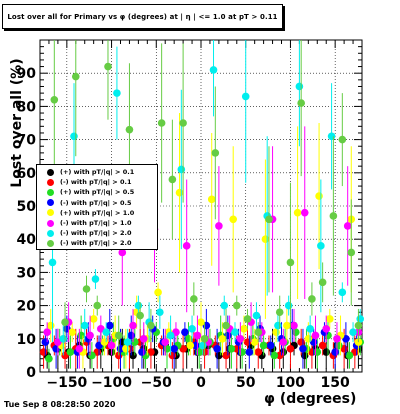  What do you see at coordinates (111, 383) in the screenshot?
I see `x-tick-label: −100` at bounding box center [111, 383].